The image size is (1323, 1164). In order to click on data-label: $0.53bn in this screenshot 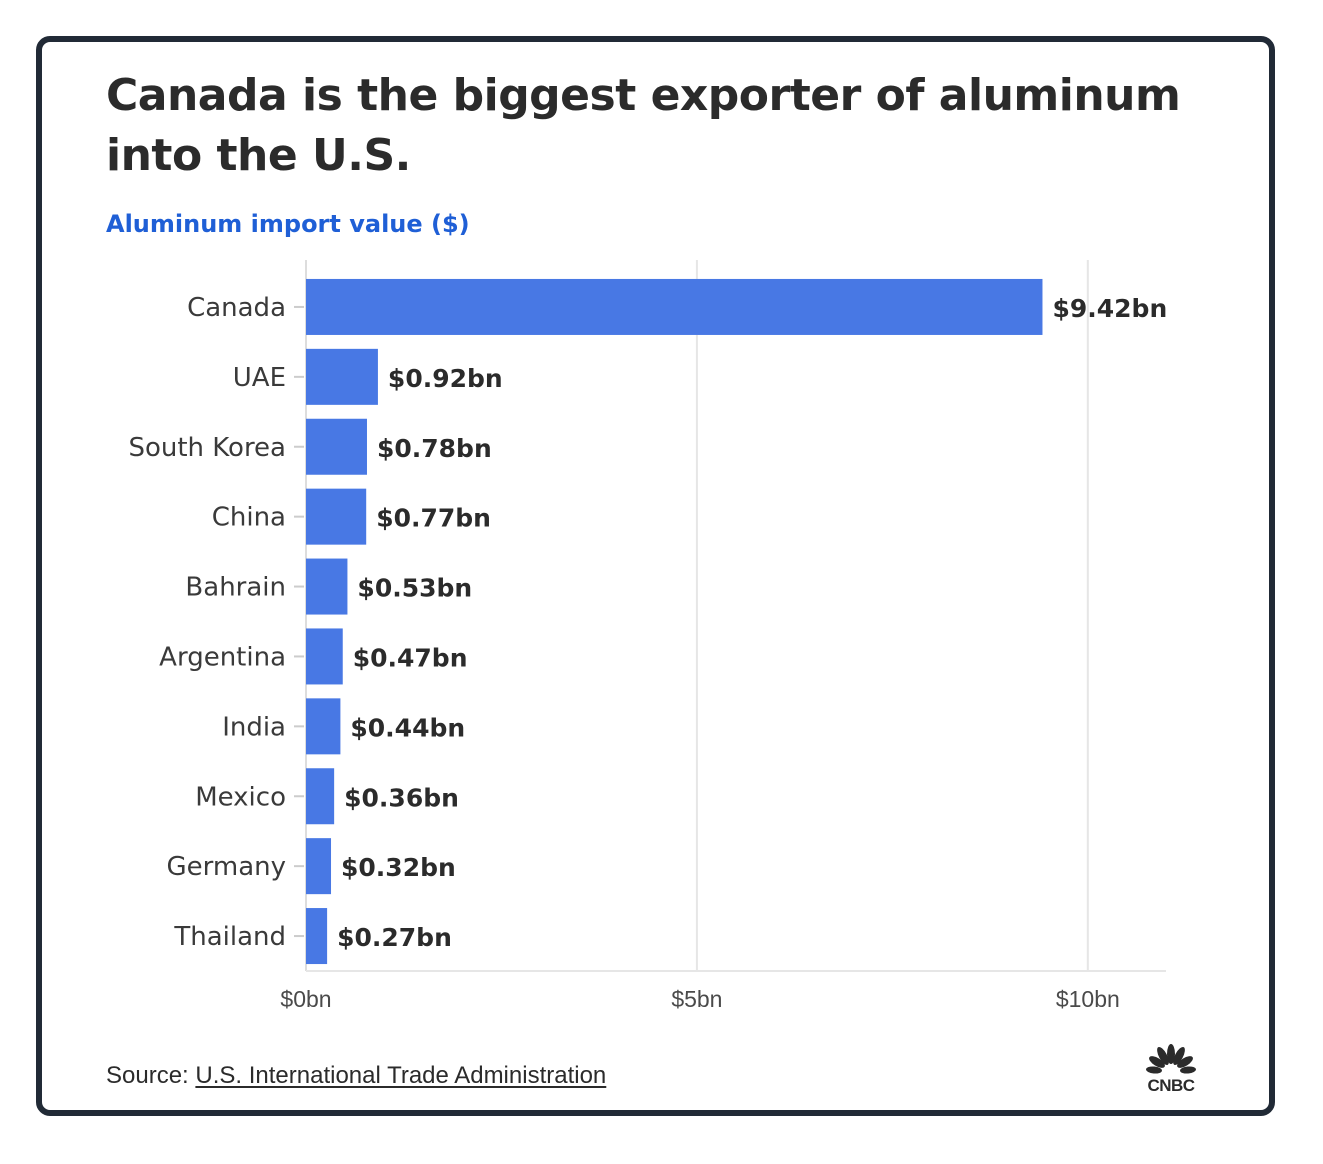, I will do `click(414, 588)`.